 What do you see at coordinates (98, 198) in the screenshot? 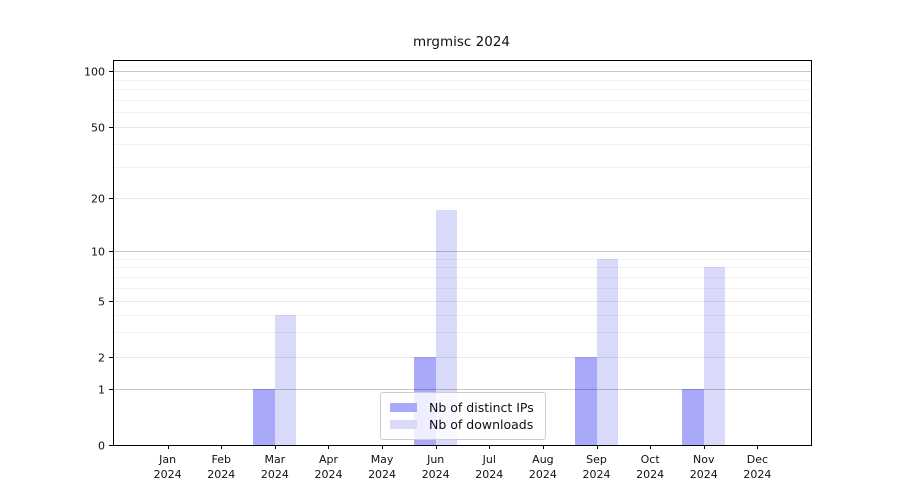
I see `y-tick-label: 20` at bounding box center [98, 198].